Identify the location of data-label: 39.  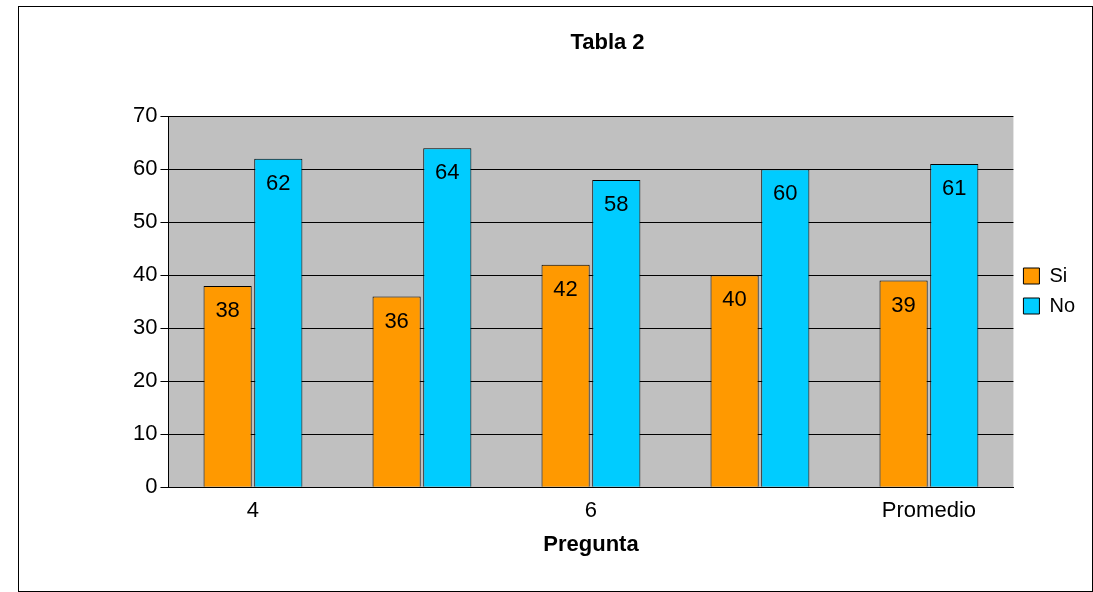
(903, 304).